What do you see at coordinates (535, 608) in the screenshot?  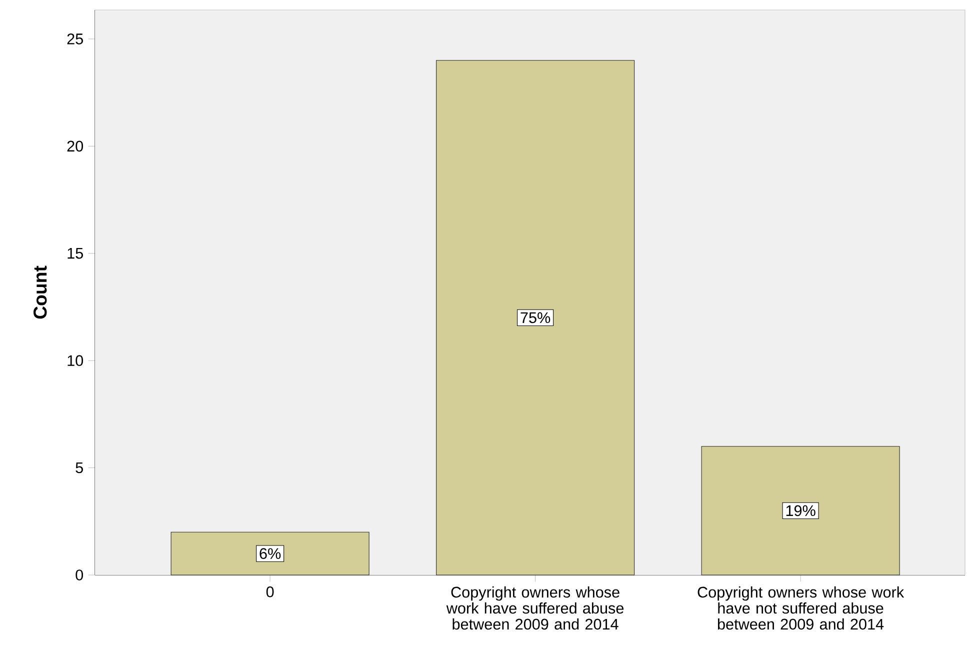 I see `x-tick-label: Copyright owners whose work have suffered abuse between 2009 and 2014` at bounding box center [535, 608].